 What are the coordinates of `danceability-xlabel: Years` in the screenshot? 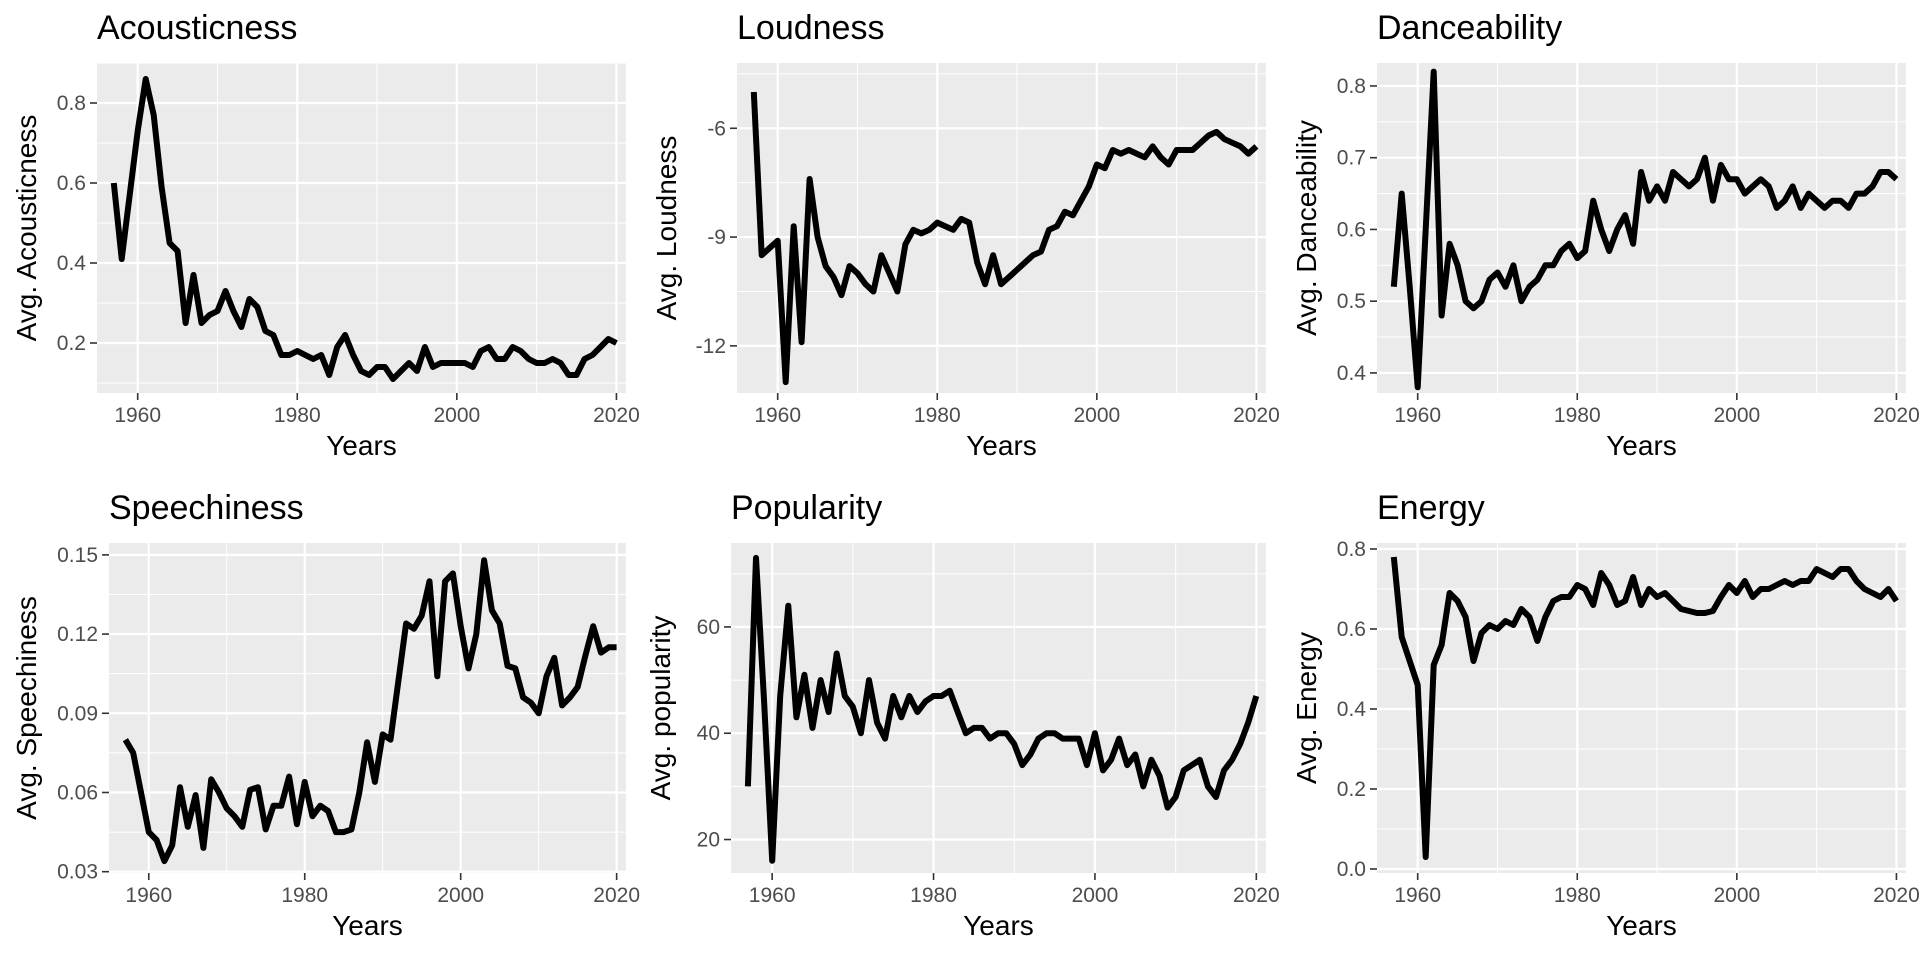 It's located at (1641, 445).